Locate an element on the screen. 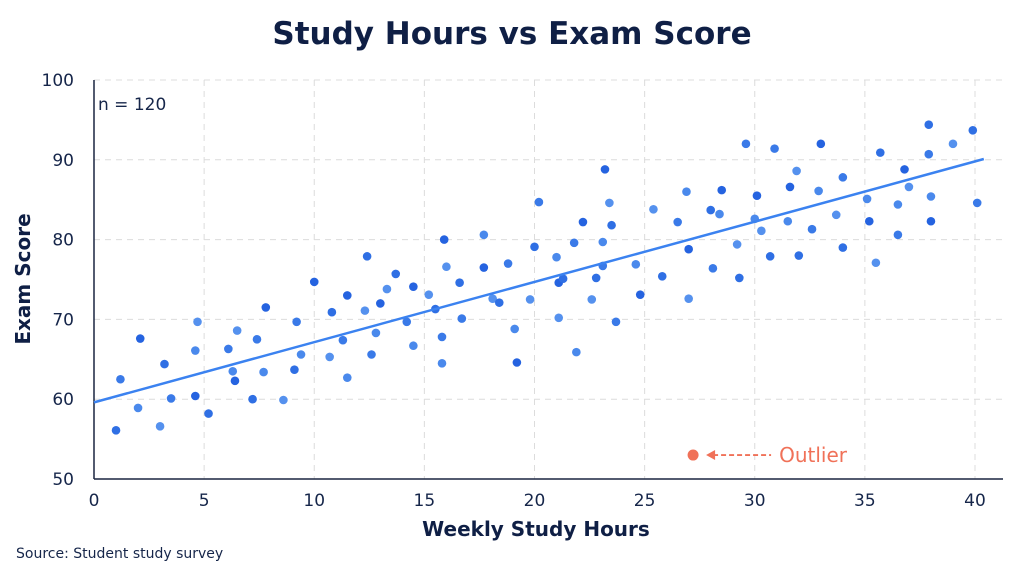  x-tick-label: 10 is located at coordinates (314, 501).